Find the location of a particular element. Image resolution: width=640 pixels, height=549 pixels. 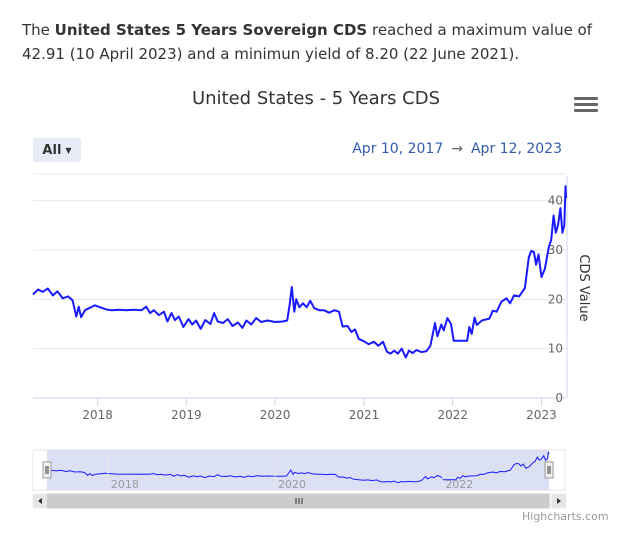

arrow-right-icon: → is located at coordinates (457, 149).